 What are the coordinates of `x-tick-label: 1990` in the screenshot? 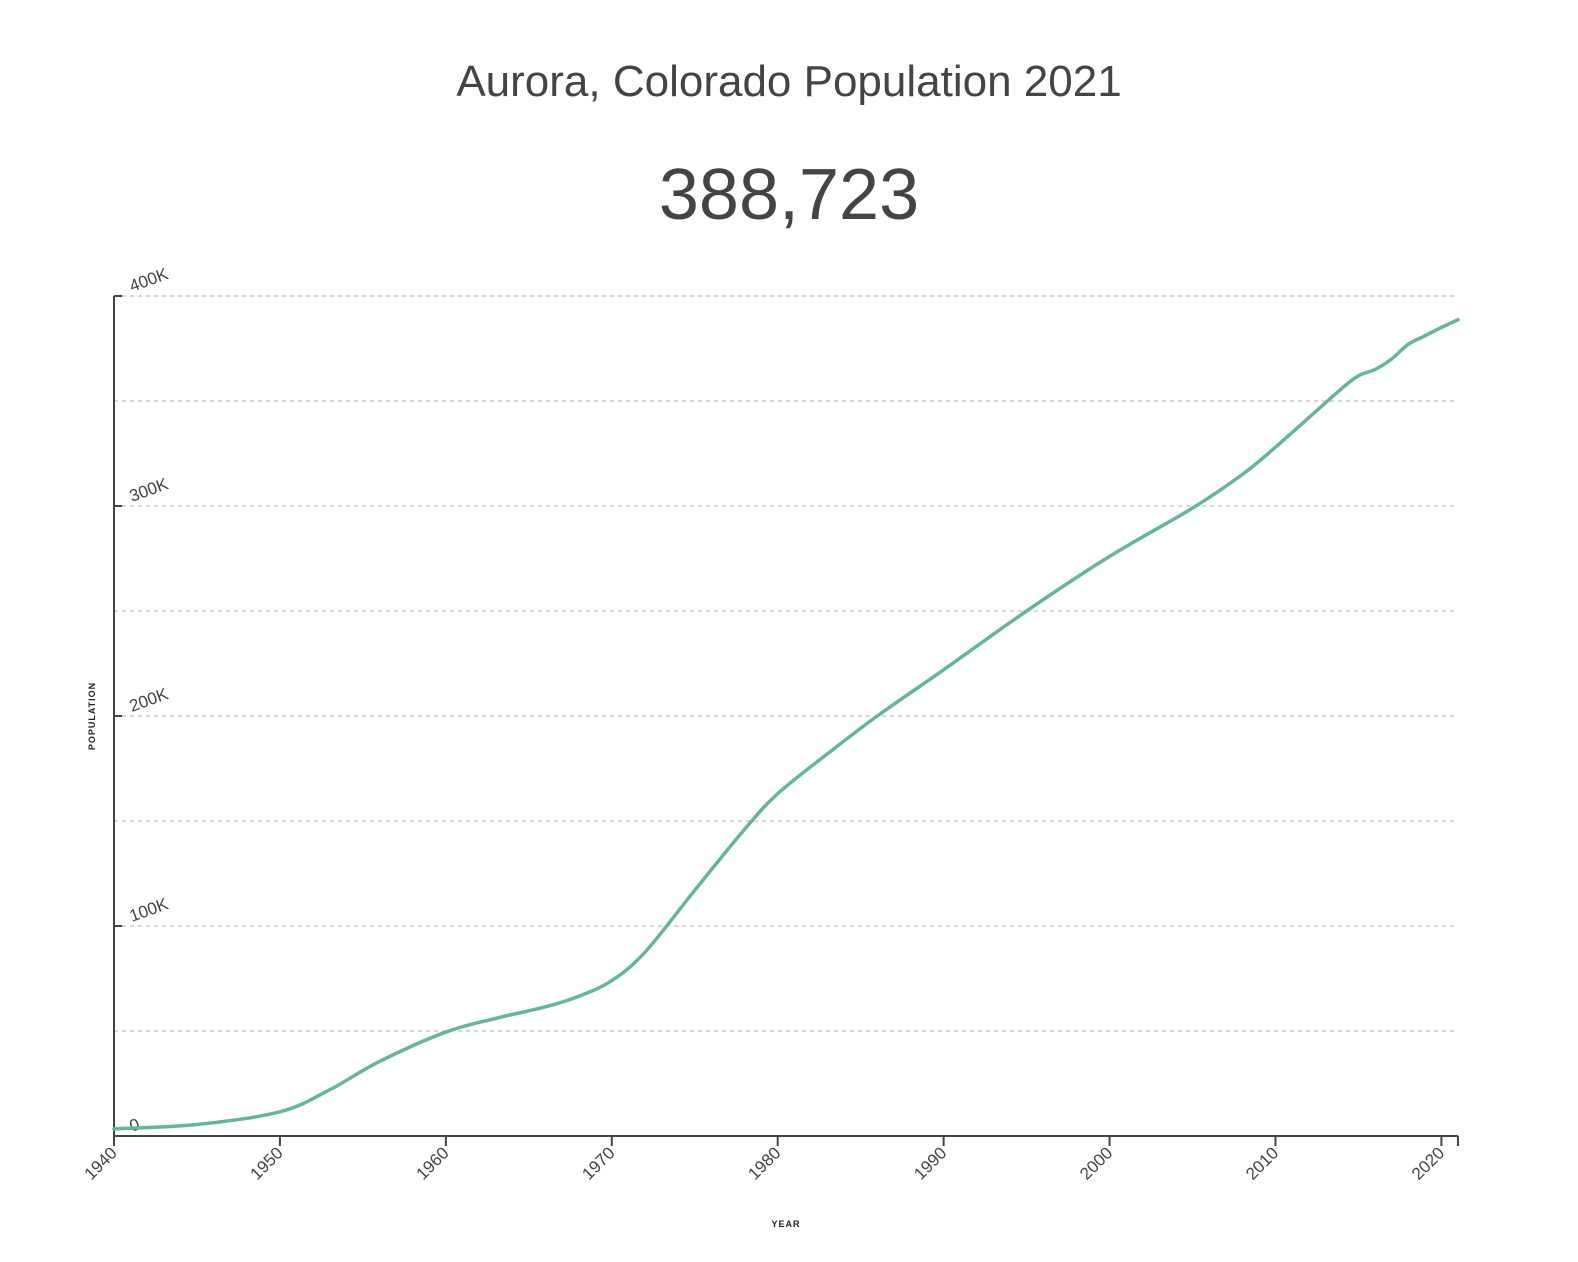 It's located at (930, 1163).